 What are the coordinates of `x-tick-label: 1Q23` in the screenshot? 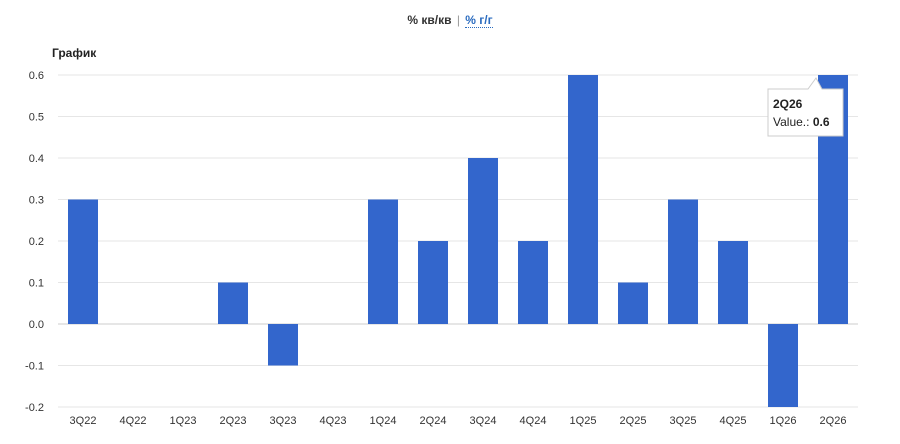 It's located at (183, 421).